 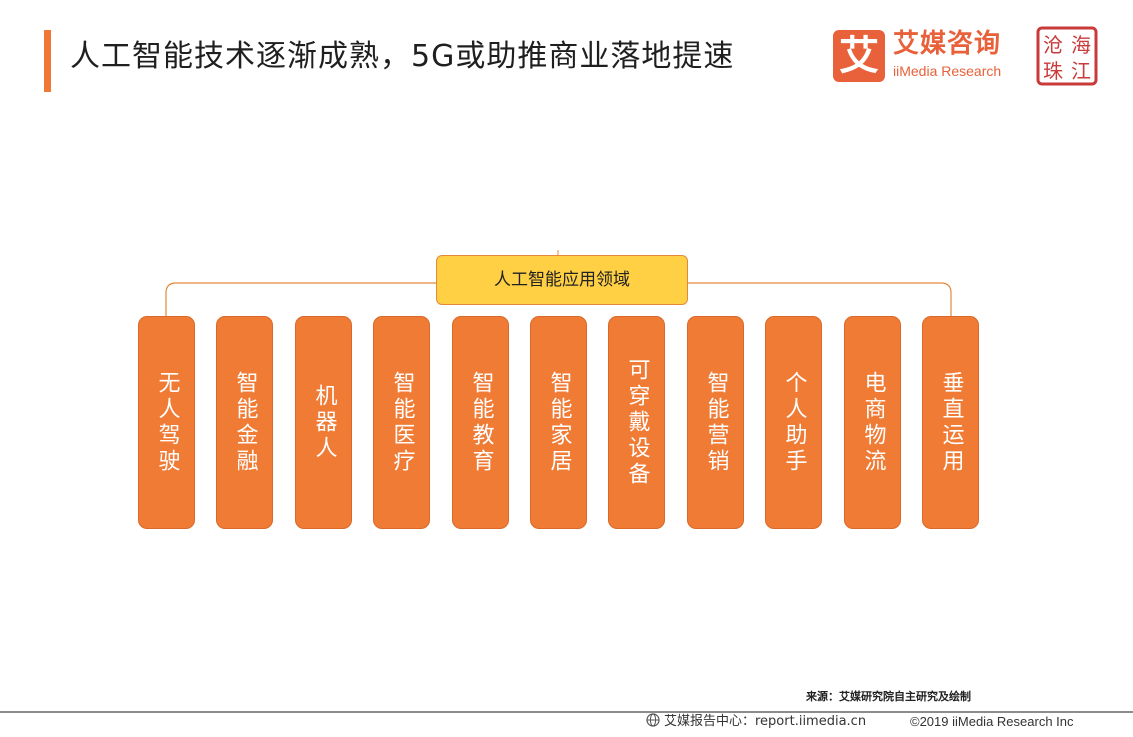 What do you see at coordinates (566, 712) in the screenshot?
I see `footer-divider` at bounding box center [566, 712].